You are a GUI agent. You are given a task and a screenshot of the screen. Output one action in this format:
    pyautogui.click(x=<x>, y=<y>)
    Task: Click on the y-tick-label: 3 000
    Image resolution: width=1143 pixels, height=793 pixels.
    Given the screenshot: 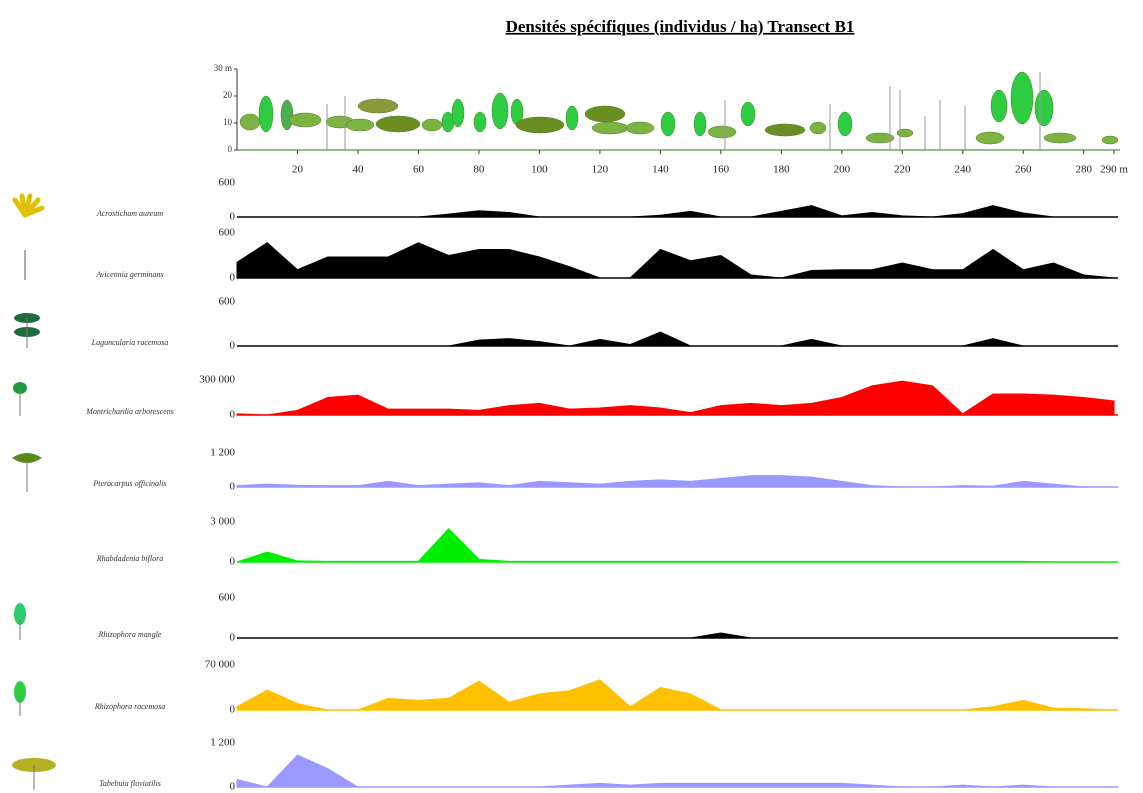 What is the action you would take?
    pyautogui.click(x=222, y=522)
    